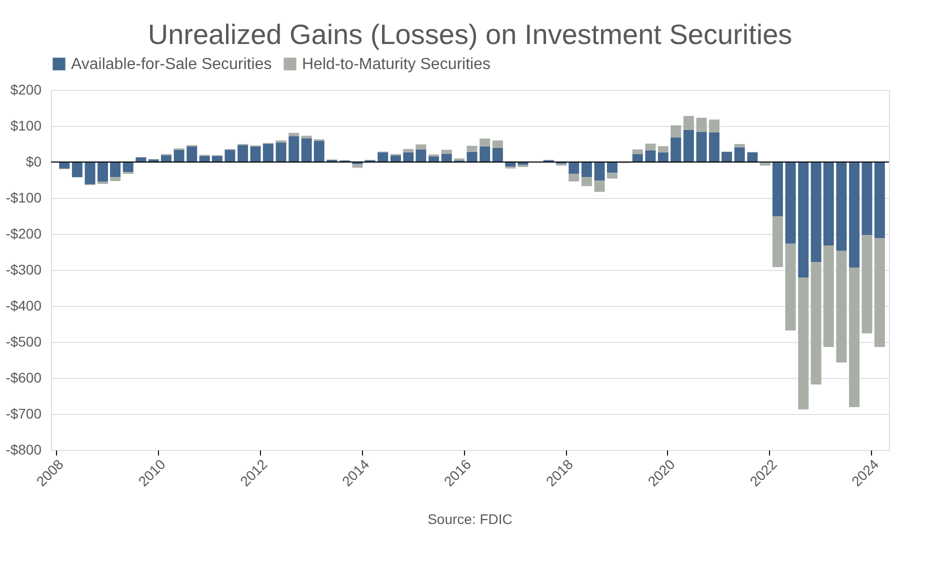  What do you see at coordinates (24, 234) in the screenshot?
I see `y-tick-label: -$200` at bounding box center [24, 234].